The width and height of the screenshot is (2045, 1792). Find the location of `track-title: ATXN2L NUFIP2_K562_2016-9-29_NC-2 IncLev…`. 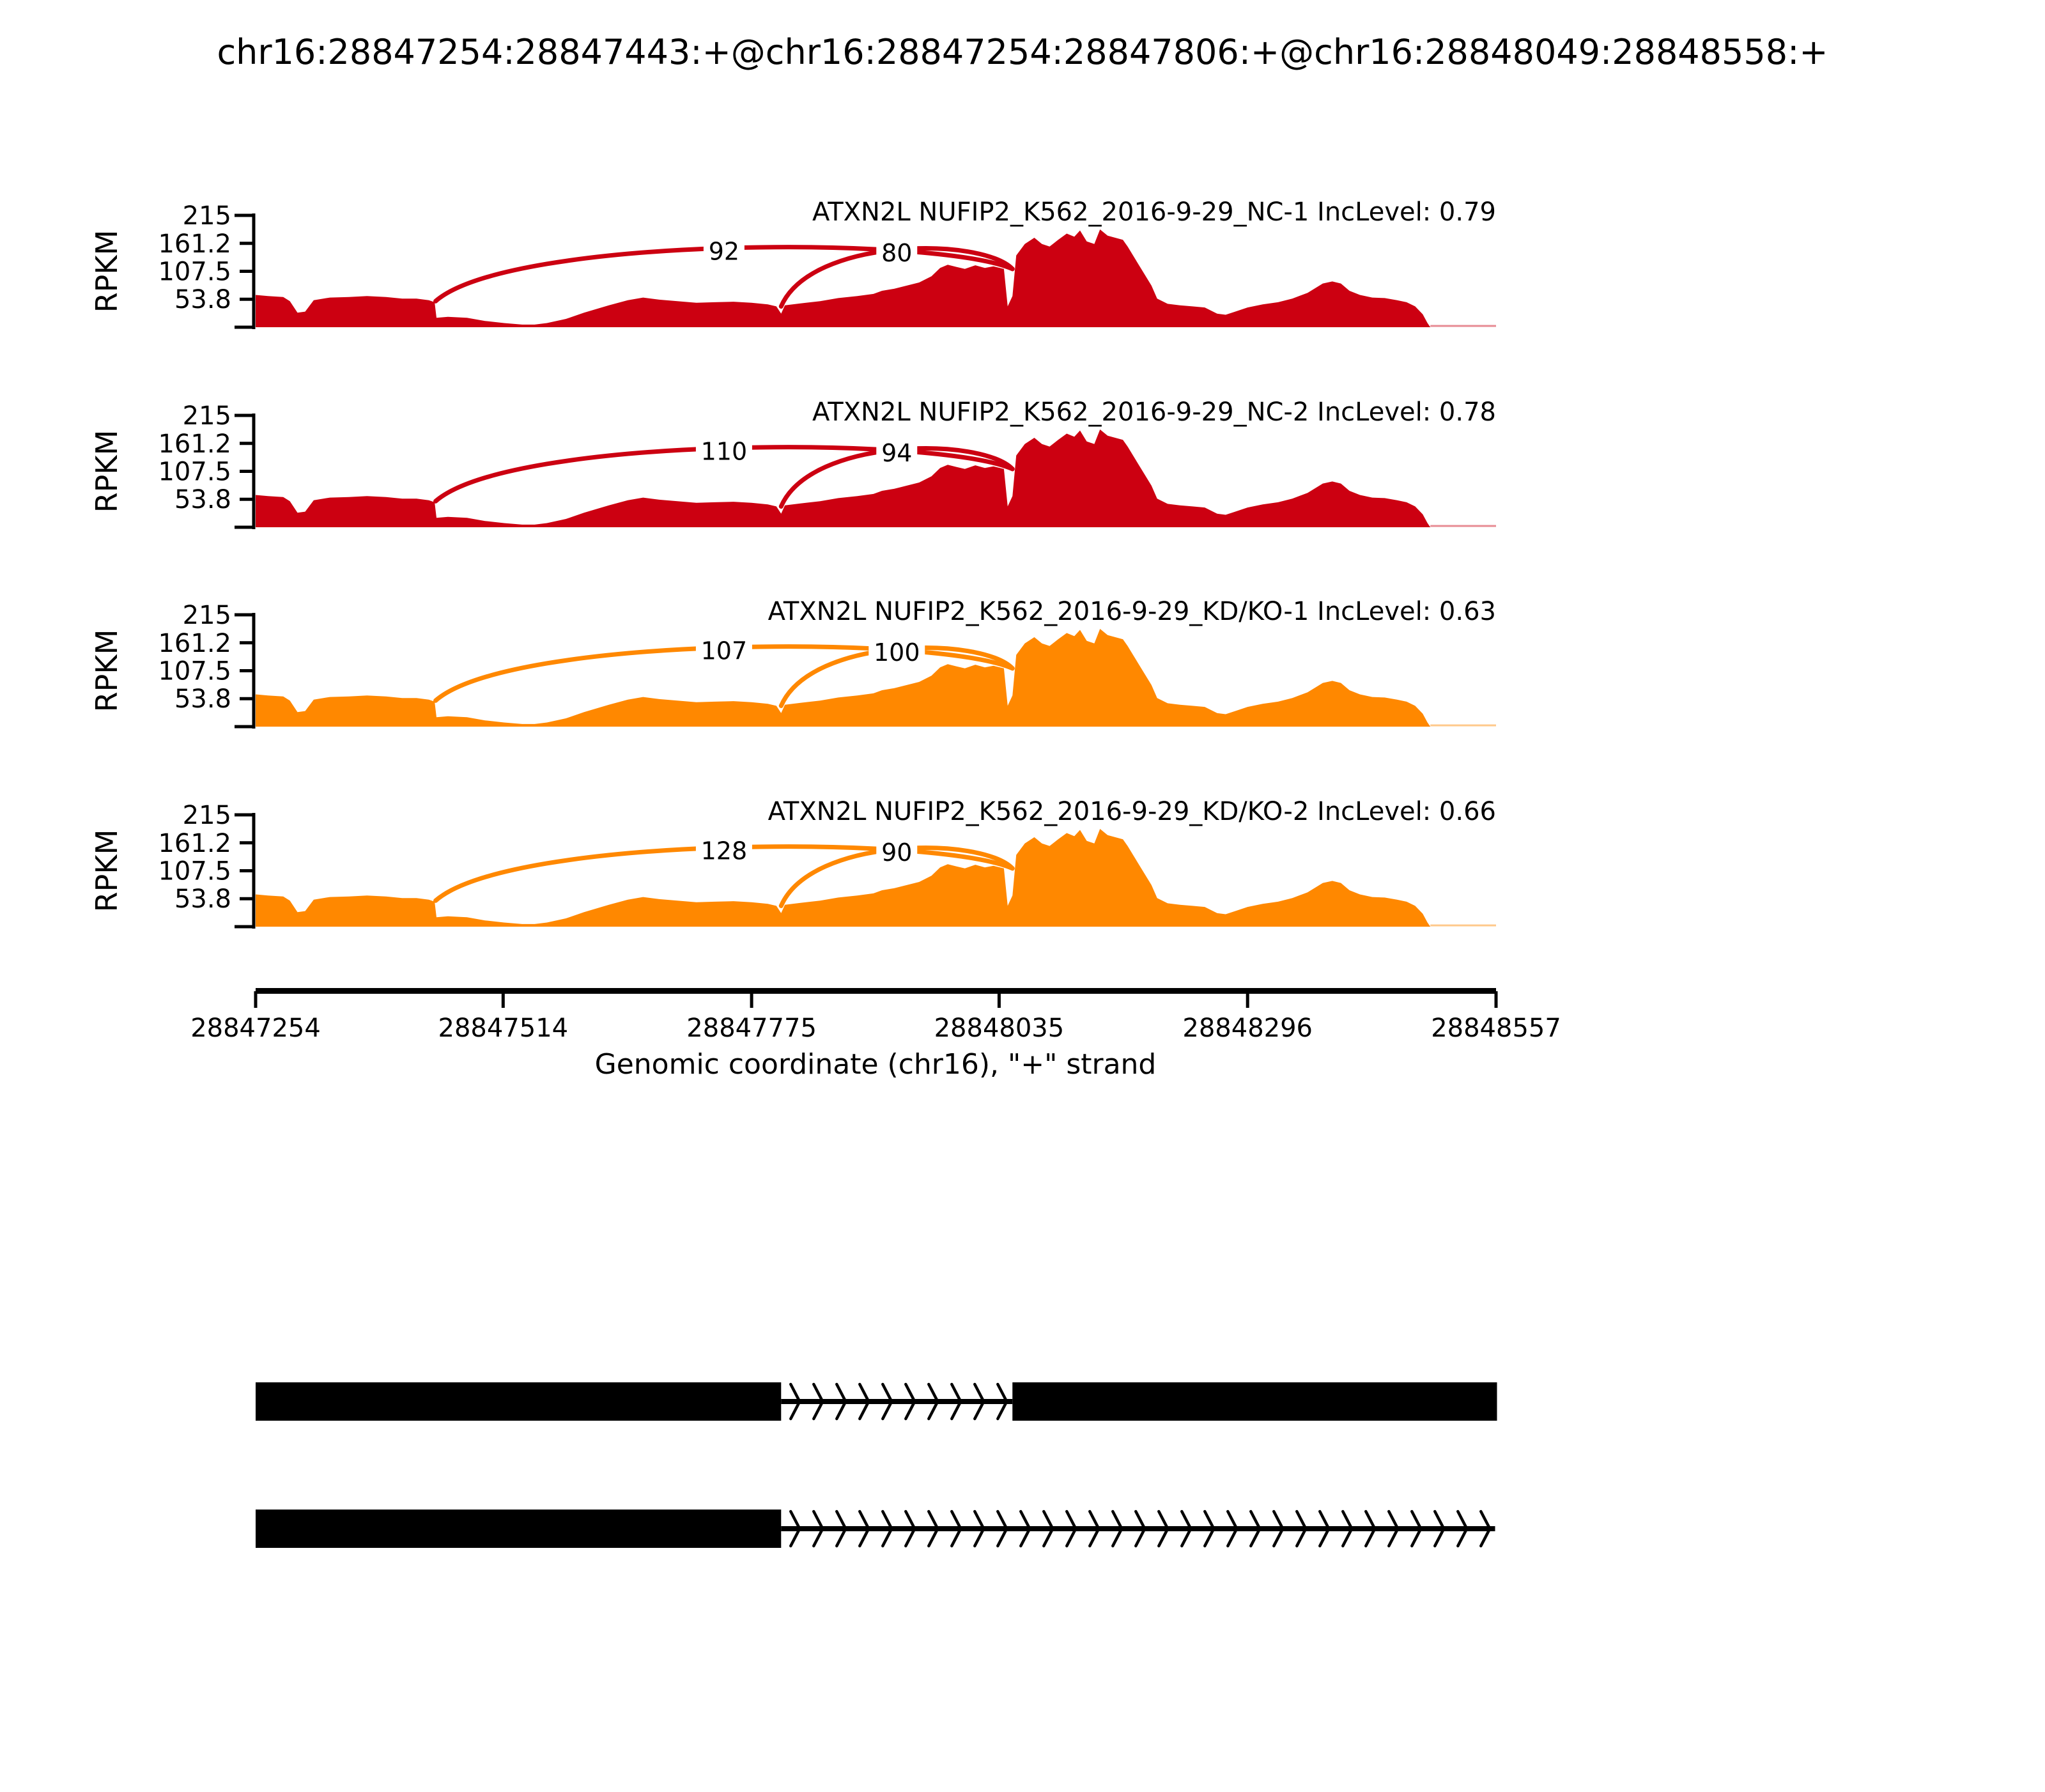

track-title: ATXN2L NUFIP2_K562_2016-9-29_NC-2 IncLev… is located at coordinates (1154, 412).